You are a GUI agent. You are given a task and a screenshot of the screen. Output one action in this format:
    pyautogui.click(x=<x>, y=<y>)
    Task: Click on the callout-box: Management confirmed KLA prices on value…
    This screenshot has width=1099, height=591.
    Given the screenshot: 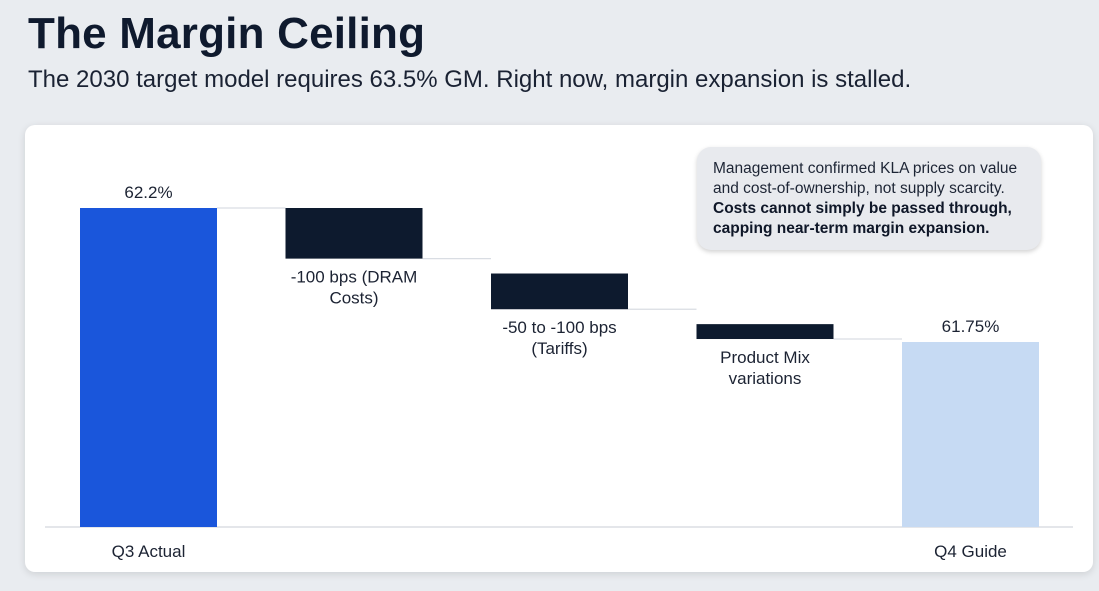 What is the action you would take?
    pyautogui.click(x=869, y=198)
    